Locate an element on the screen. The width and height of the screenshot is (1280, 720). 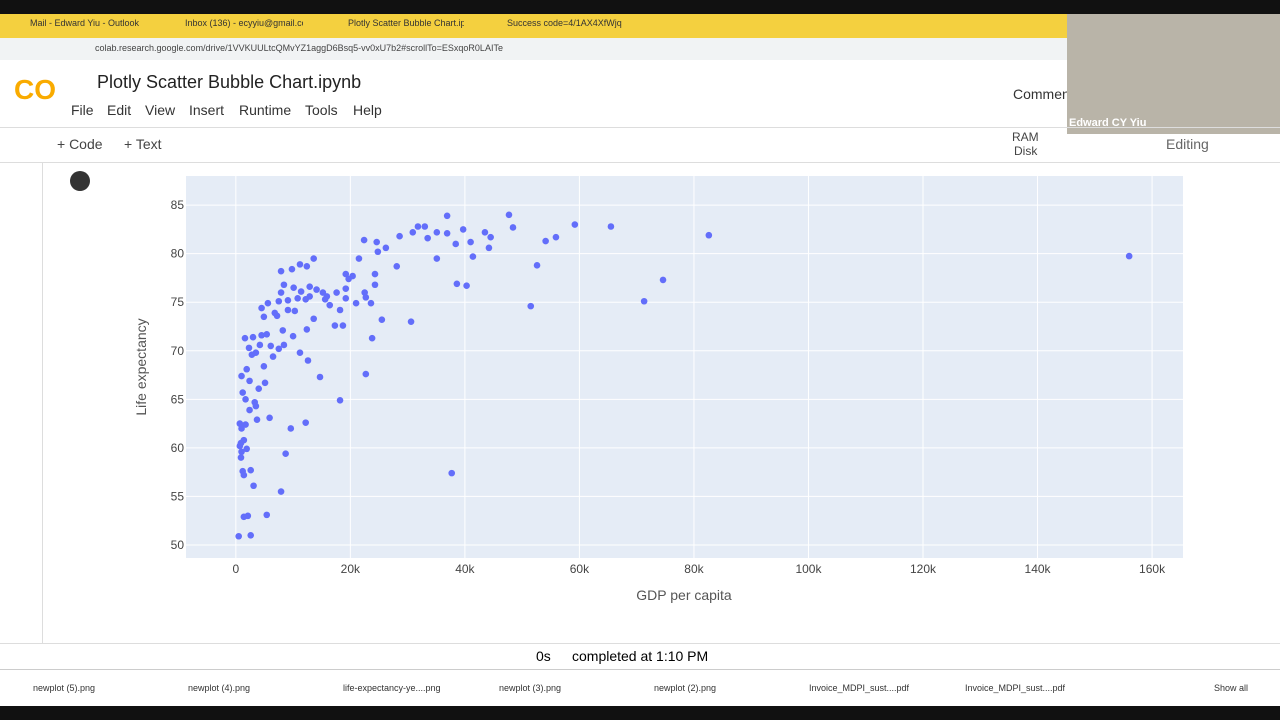
menu-item: Edit is located at coordinates (119, 110).